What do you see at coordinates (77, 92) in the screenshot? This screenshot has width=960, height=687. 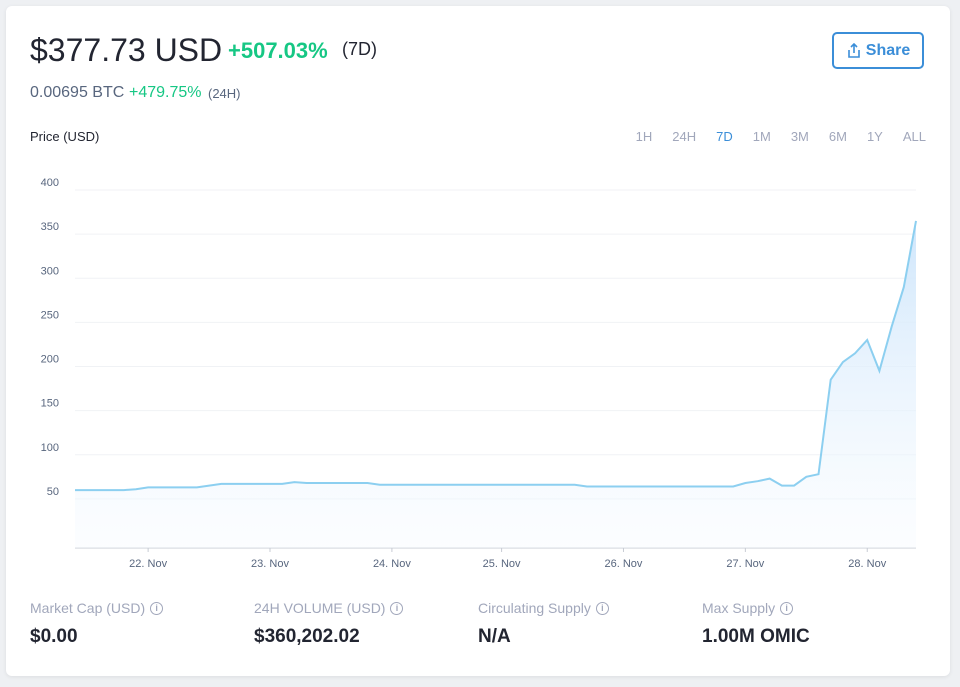 I see `btc-price: 0.00695 BTC` at bounding box center [77, 92].